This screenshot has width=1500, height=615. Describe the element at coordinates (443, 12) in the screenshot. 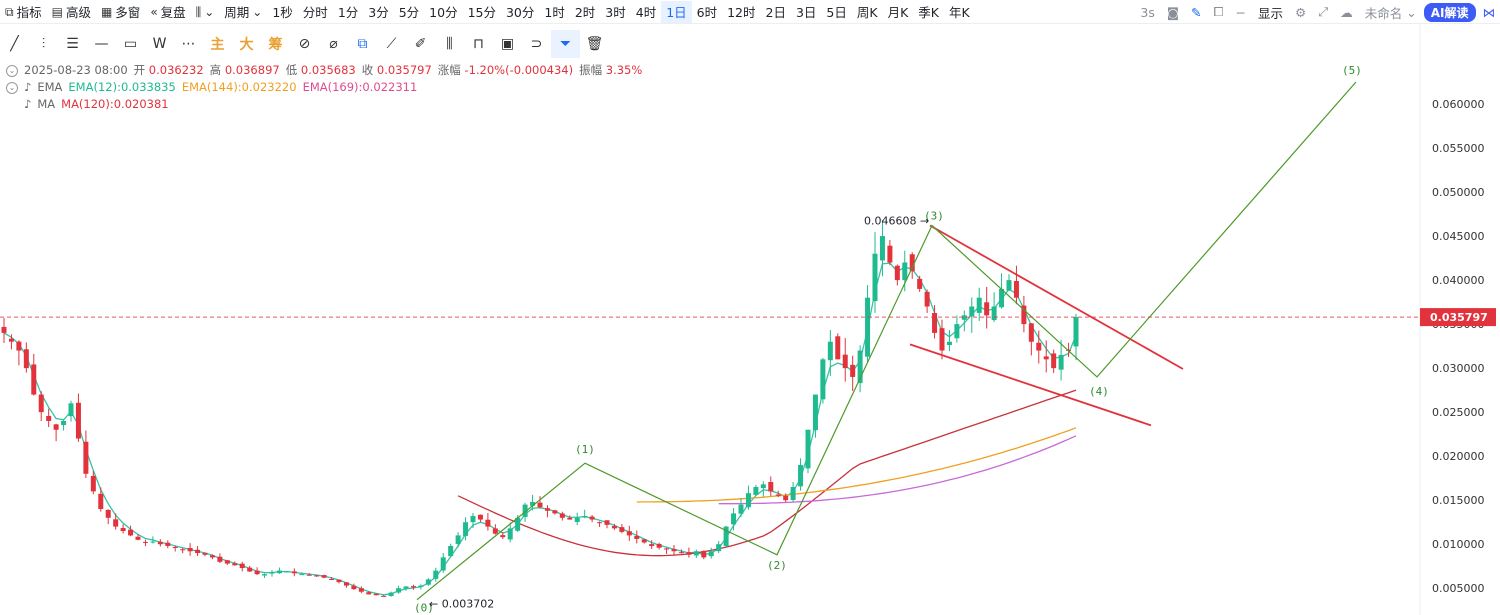

I see `period-5: 10分` at that location.